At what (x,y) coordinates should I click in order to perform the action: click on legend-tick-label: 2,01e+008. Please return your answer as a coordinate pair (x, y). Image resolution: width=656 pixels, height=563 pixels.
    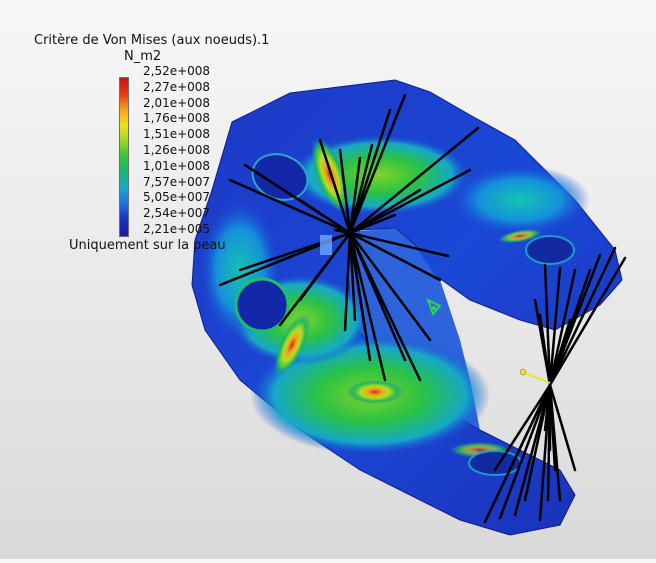
    Looking at the image, I should click on (177, 102).